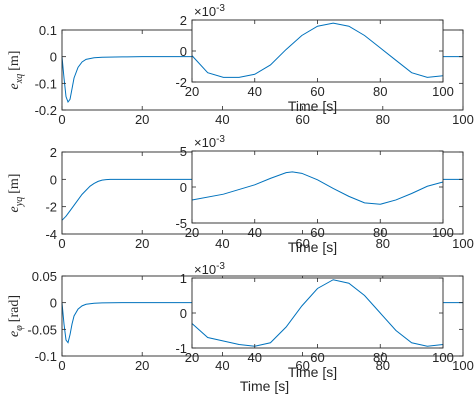 This screenshot has width=474, height=404. What do you see at coordinates (181, 223) in the screenshot?
I see `inset-axes-y-tick-label: -5` at bounding box center [181, 223].